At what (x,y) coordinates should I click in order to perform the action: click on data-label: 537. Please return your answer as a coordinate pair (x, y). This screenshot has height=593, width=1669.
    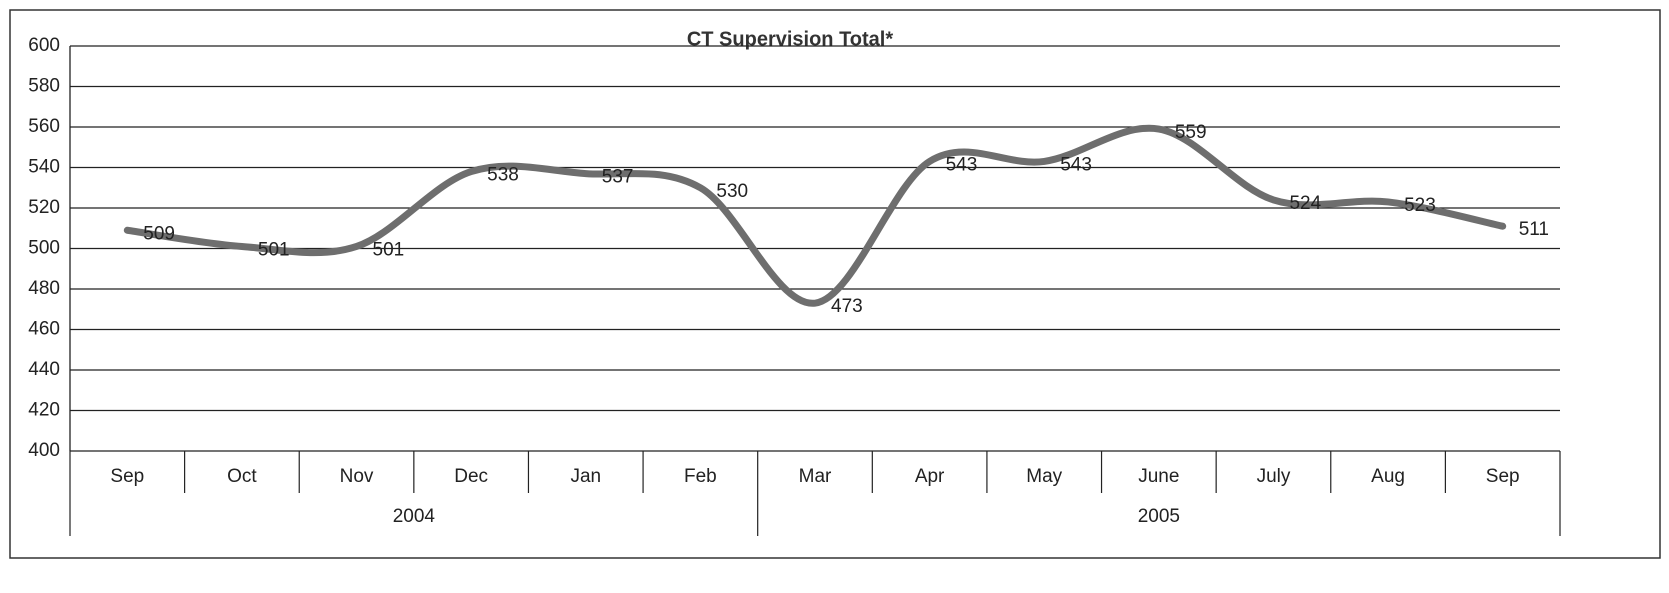
    Looking at the image, I should click on (618, 177).